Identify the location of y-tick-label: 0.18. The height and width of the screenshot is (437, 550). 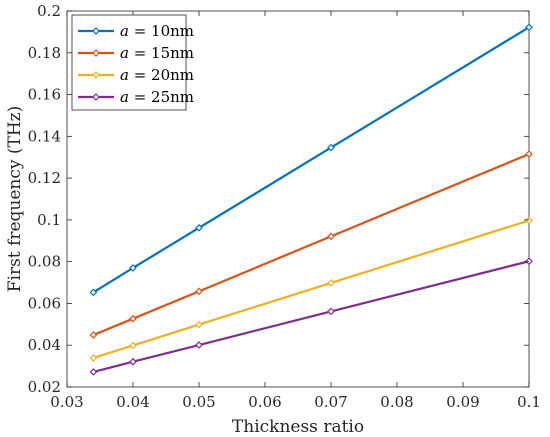
(44, 53).